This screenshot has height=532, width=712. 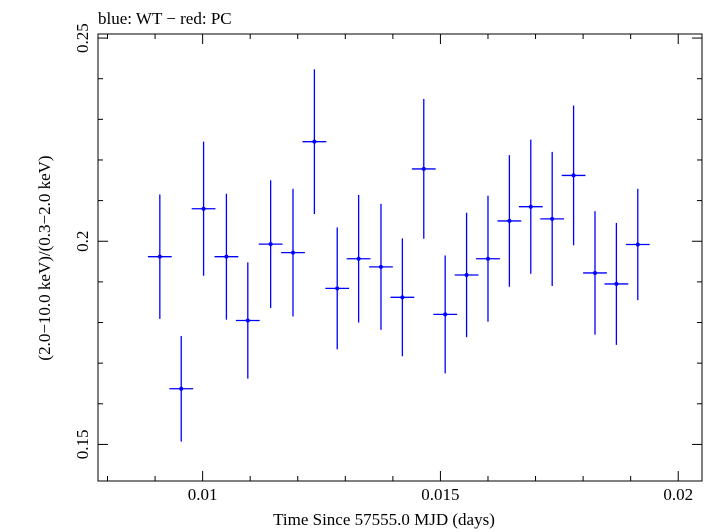 I want to click on y-tick-label: 0.25, so click(x=82, y=38).